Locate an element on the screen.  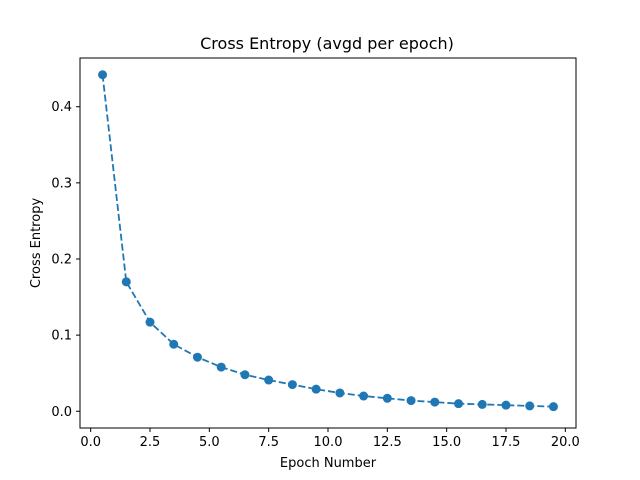
y-tick-label: 0.3 is located at coordinates (61, 183).